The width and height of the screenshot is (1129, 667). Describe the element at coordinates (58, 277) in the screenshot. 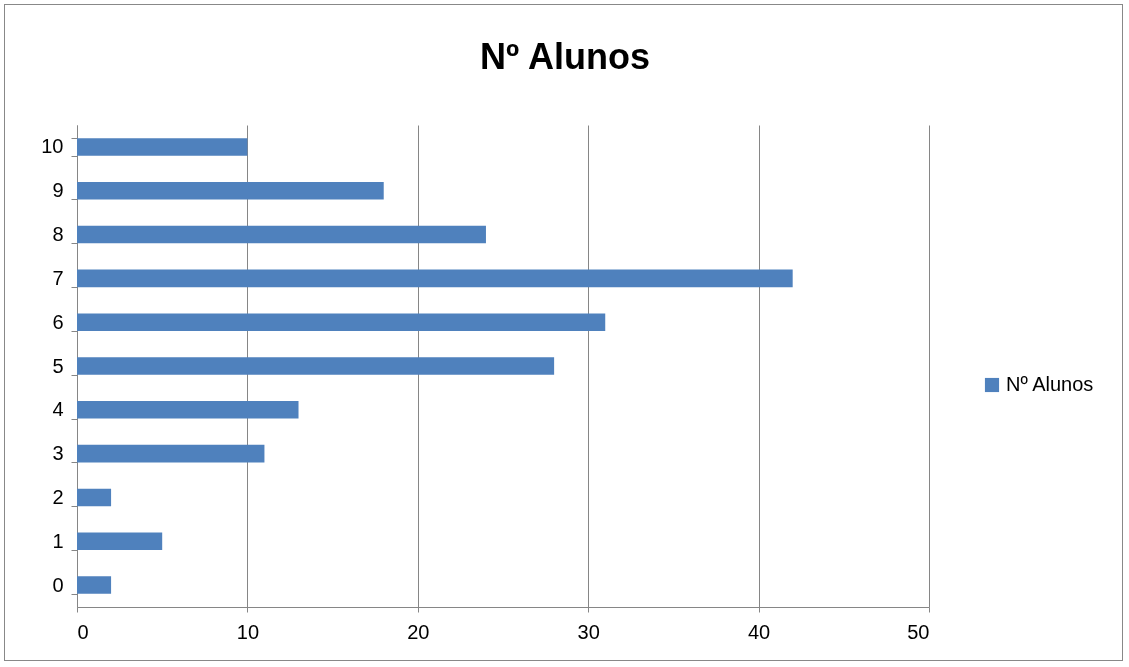

I see `y-tick-label: 7` at that location.